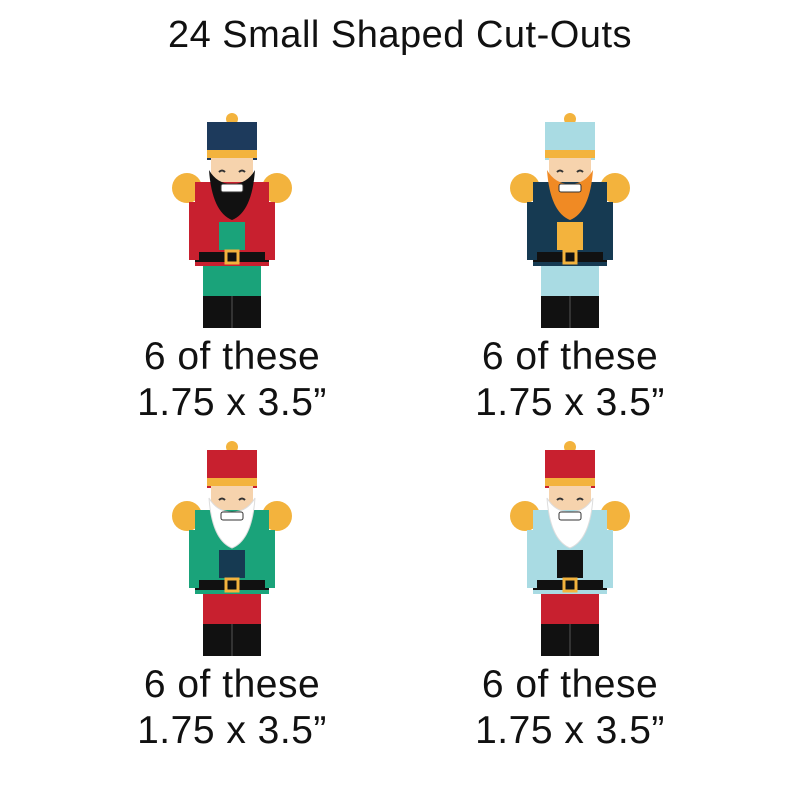 Image resolution: width=800 pixels, height=800 pixels. I want to click on nutcracker-soldier-illustration, so click(570, 548).